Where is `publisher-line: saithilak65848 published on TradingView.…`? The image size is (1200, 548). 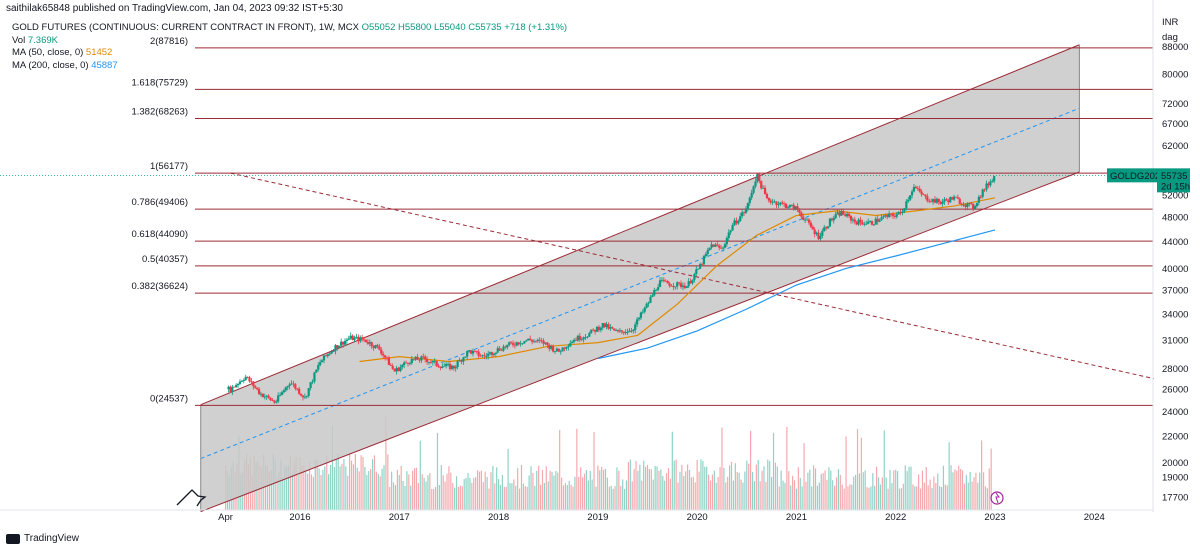 publisher-line: saithilak65848 published on TradingView.… is located at coordinates (174, 8).